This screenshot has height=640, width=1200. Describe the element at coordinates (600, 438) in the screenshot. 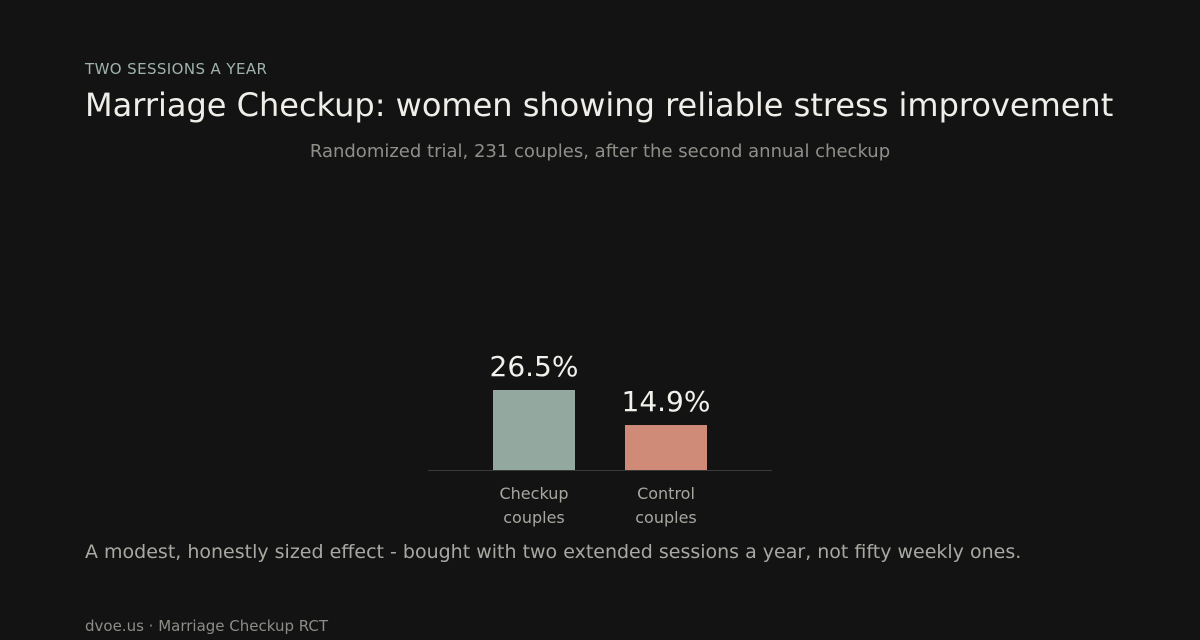

I see `bar-group: 26.5% Checkup couples 14.9% Control couples` at that location.